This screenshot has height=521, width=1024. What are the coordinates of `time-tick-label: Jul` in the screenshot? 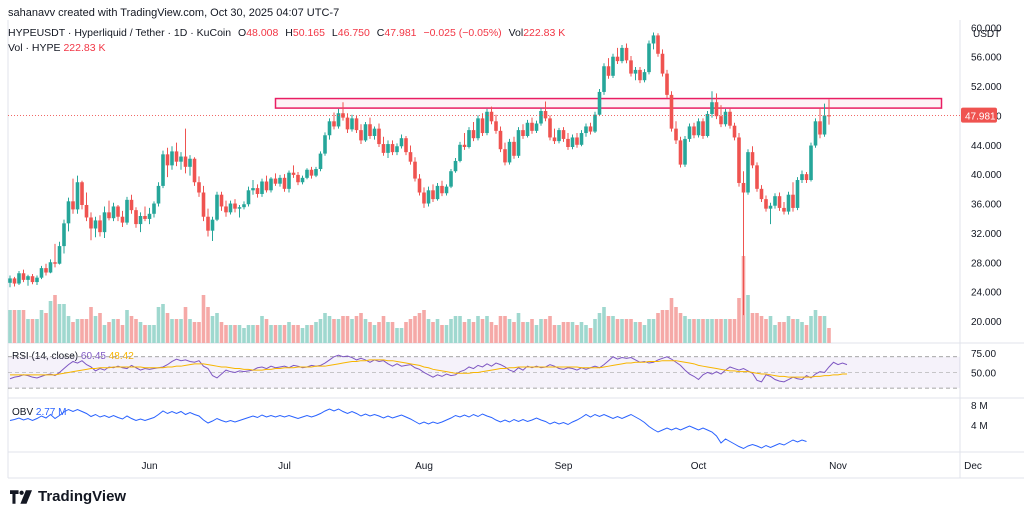 It's located at (284, 466).